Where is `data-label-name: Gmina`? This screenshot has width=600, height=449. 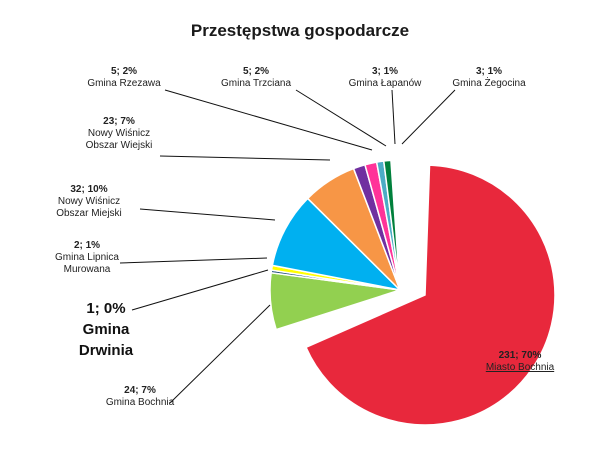
data-label-name: Gmina is located at coordinates (106, 329).